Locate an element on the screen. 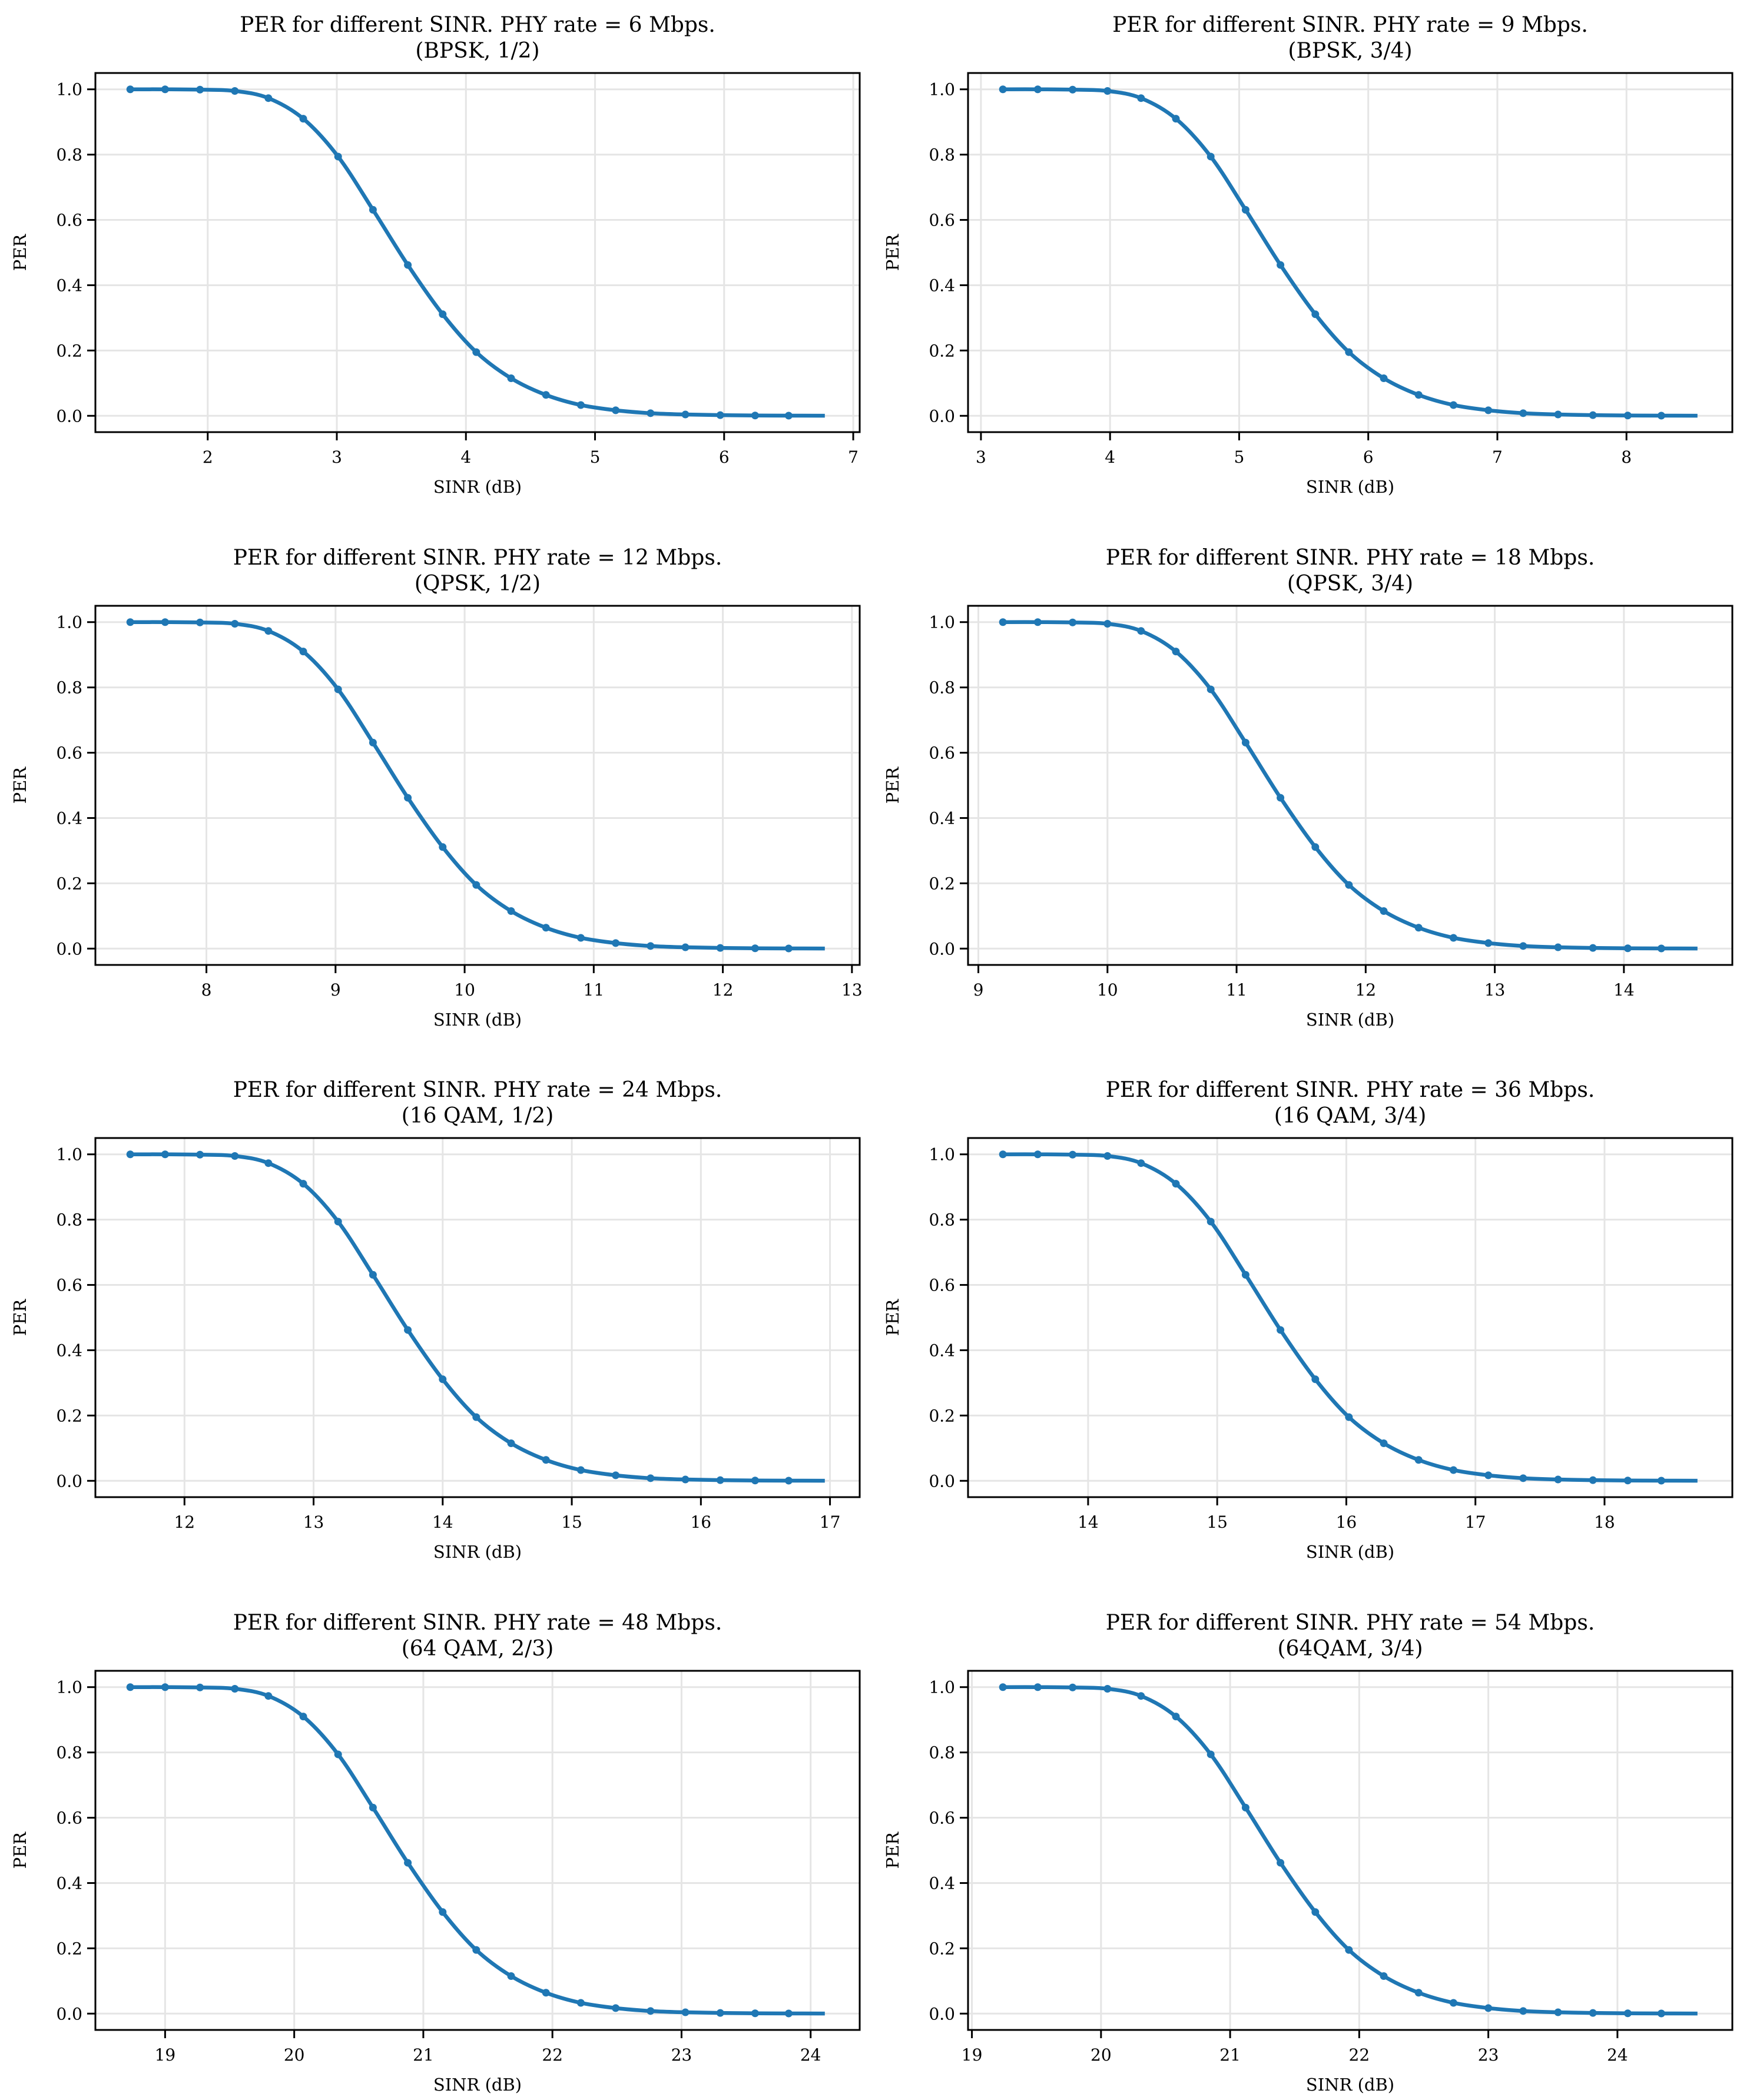 The width and height of the screenshot is (1750, 2100). x-tick-label: 9 is located at coordinates (335, 990).